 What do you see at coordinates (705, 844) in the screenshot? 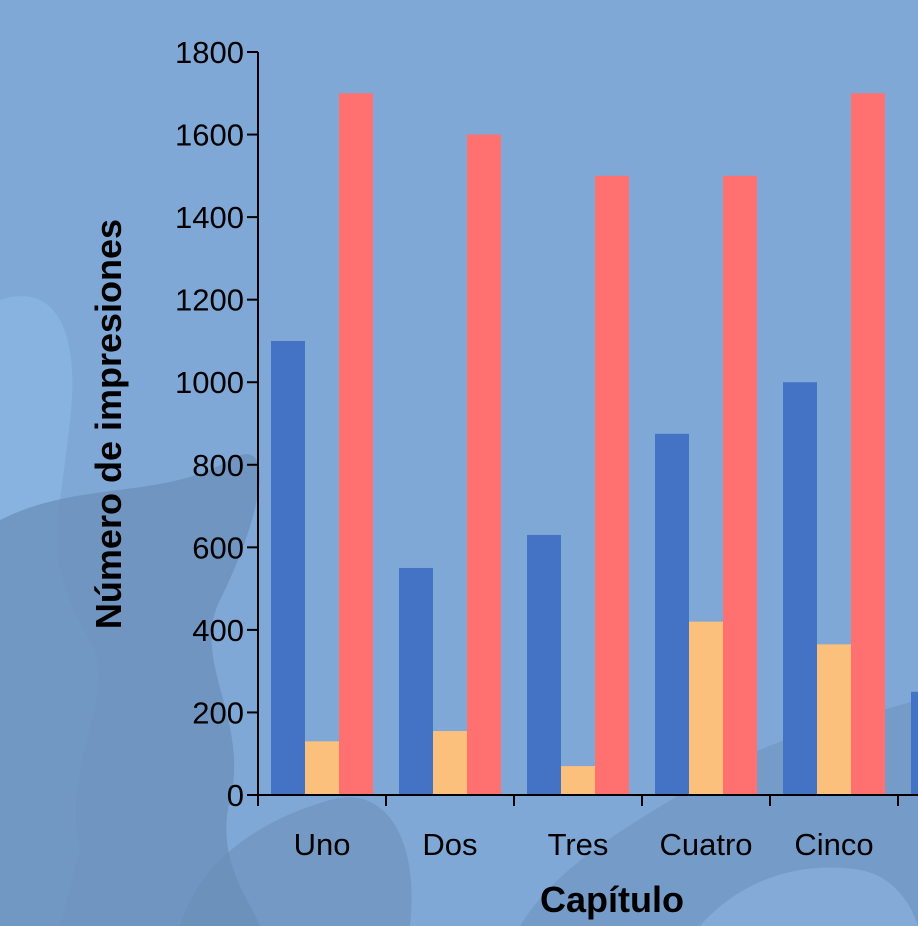
I see `x-tick-label-cuatro: Cuatro` at bounding box center [705, 844].